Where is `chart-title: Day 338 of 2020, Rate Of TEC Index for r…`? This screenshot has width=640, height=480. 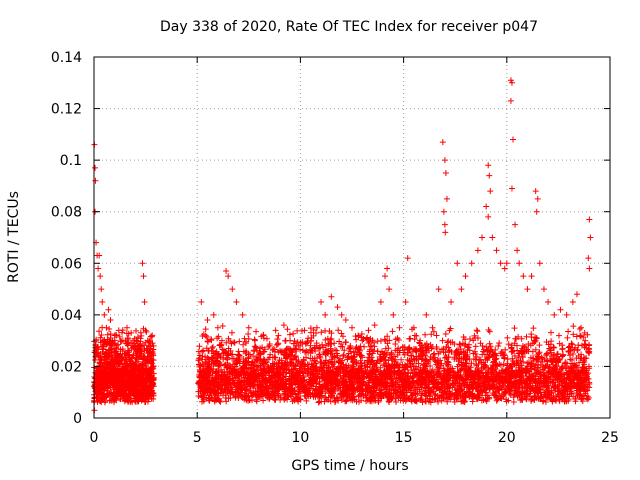 chart-title: Day 338 of 2020, Rate Of TEC Index for r… is located at coordinates (349, 27).